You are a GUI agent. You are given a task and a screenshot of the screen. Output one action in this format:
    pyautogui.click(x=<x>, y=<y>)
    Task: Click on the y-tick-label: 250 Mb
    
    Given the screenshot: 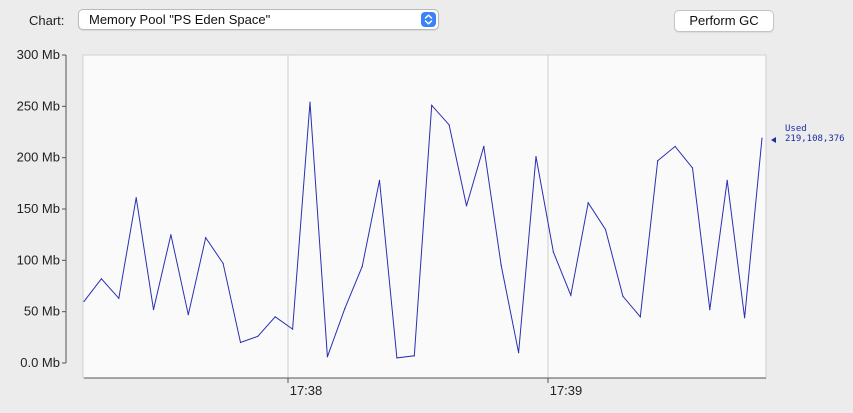 What is the action you would take?
    pyautogui.click(x=38, y=105)
    